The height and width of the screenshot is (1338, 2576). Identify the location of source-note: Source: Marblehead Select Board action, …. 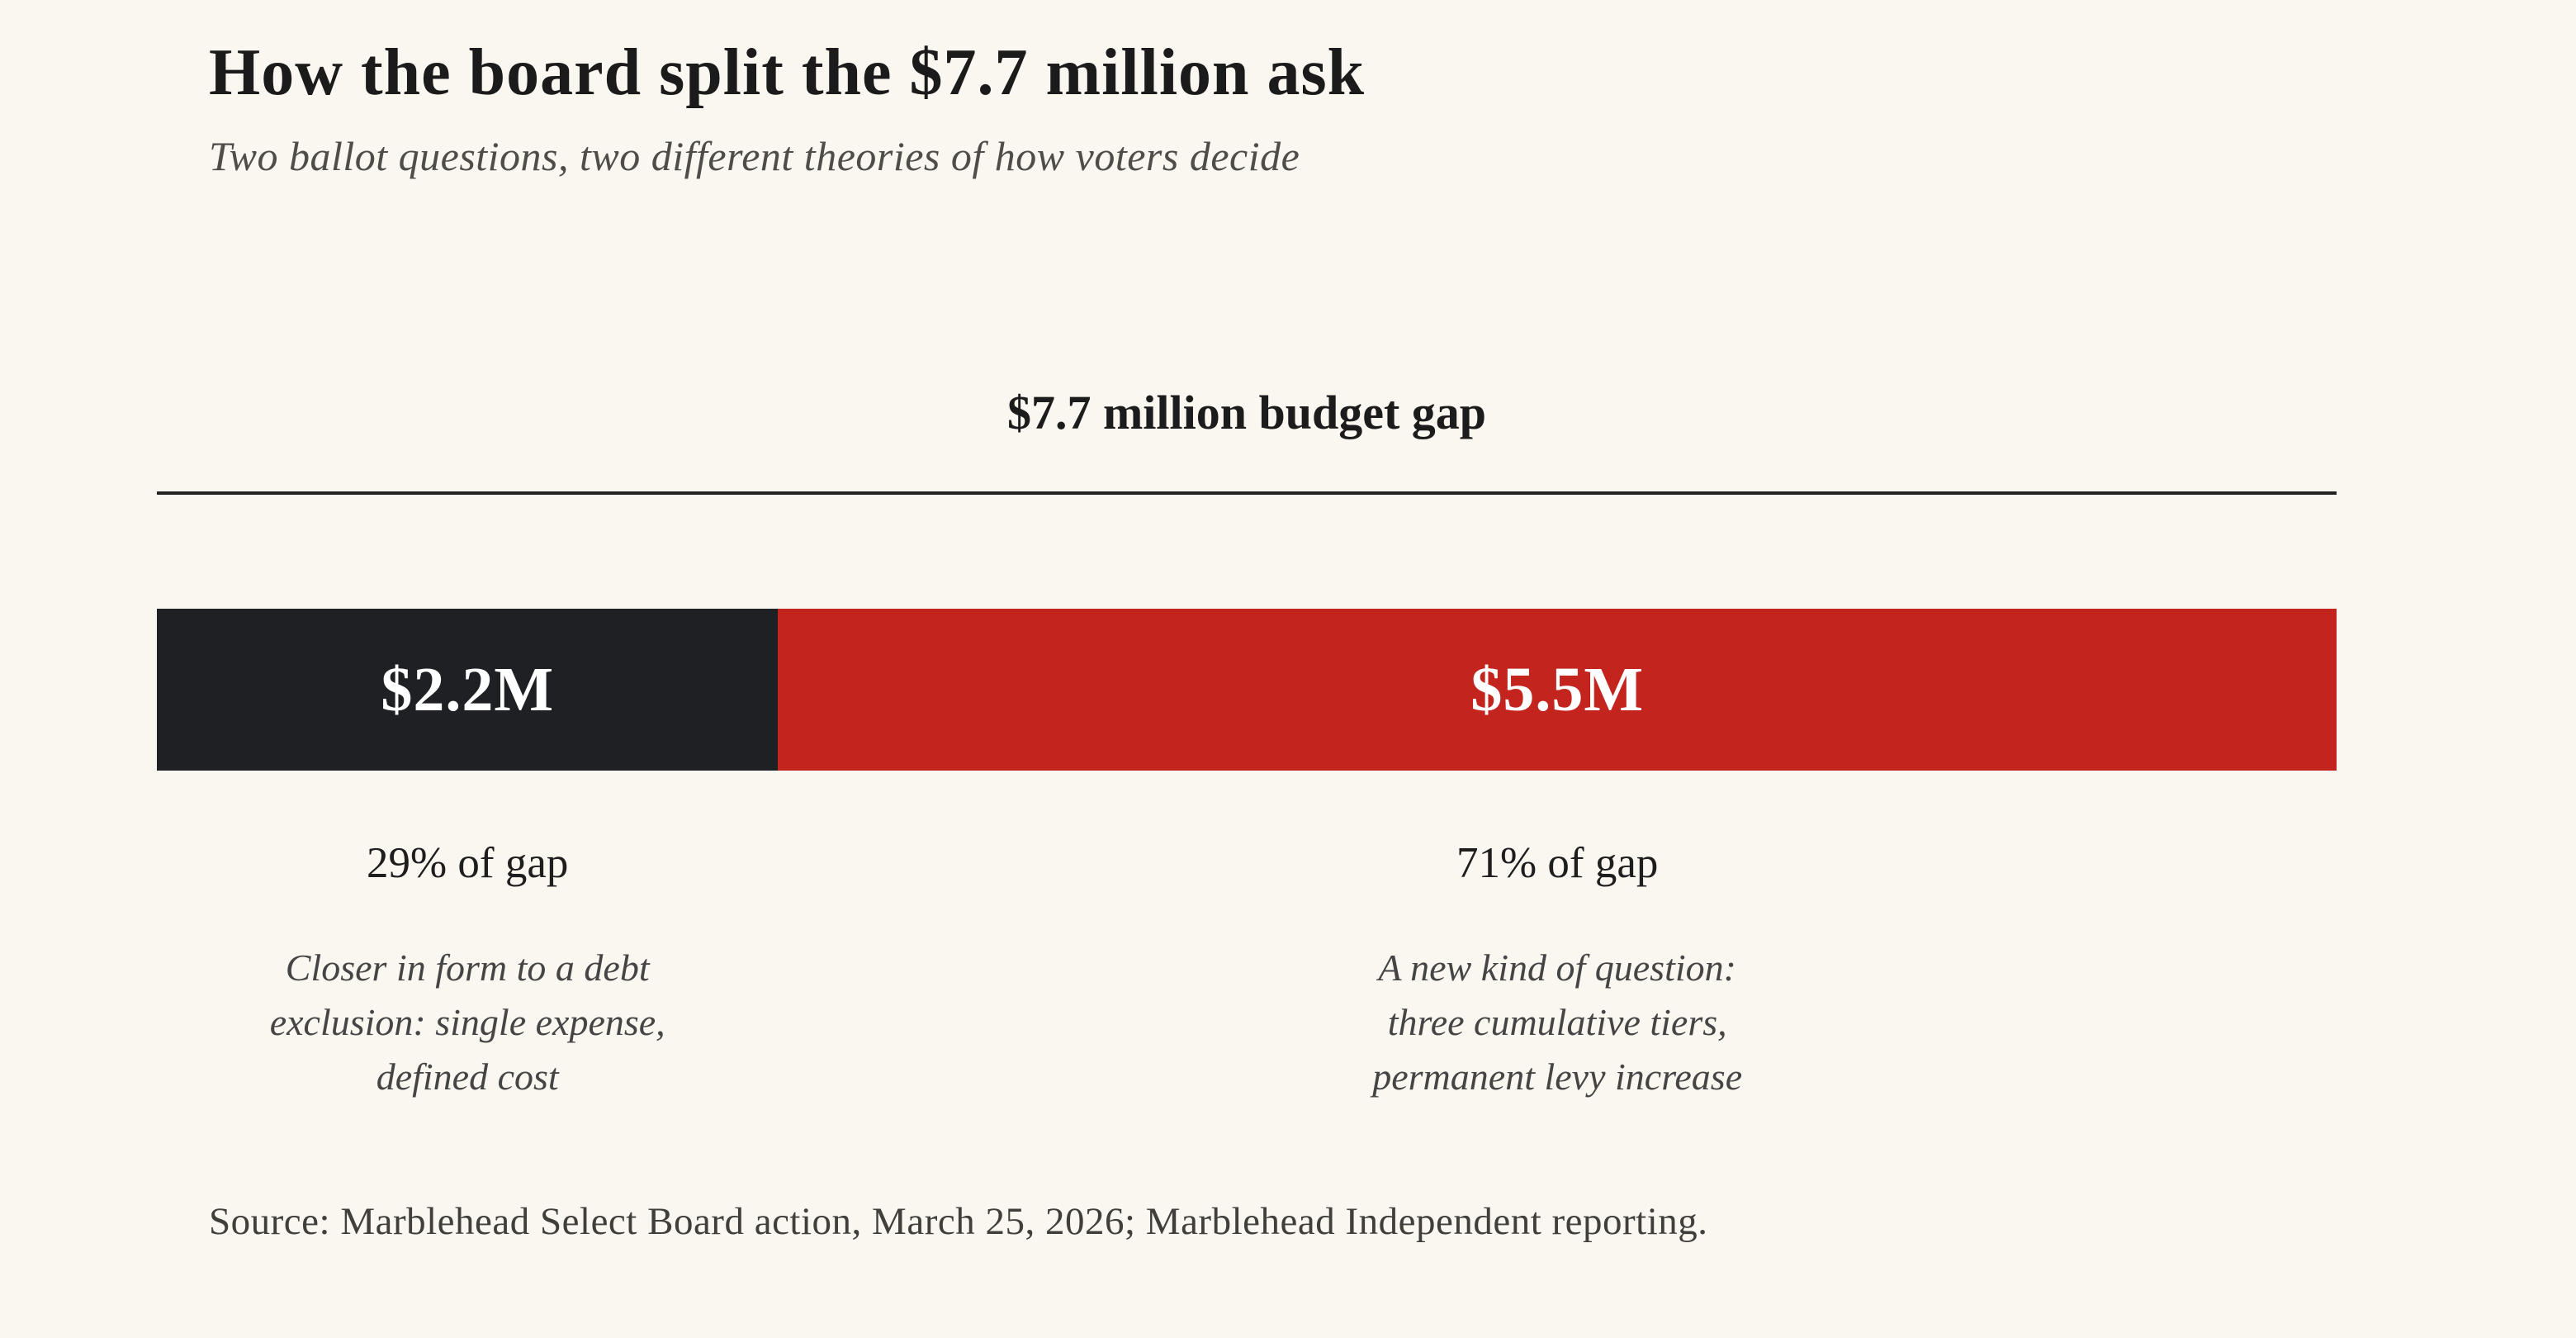
(958, 1221).